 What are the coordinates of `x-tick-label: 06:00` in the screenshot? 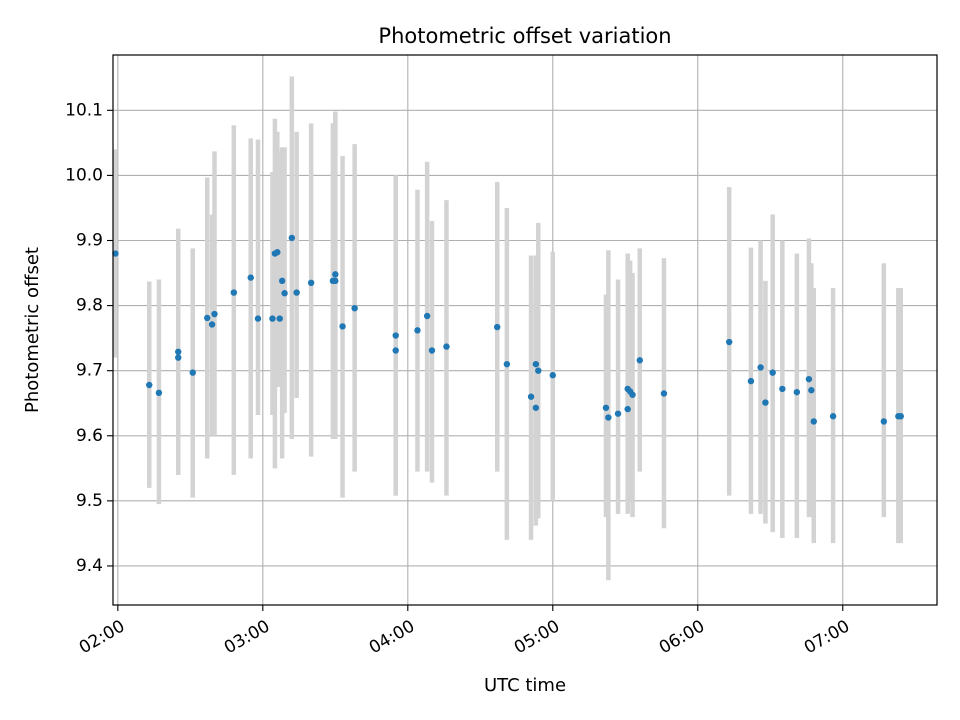 It's located at (682, 637).